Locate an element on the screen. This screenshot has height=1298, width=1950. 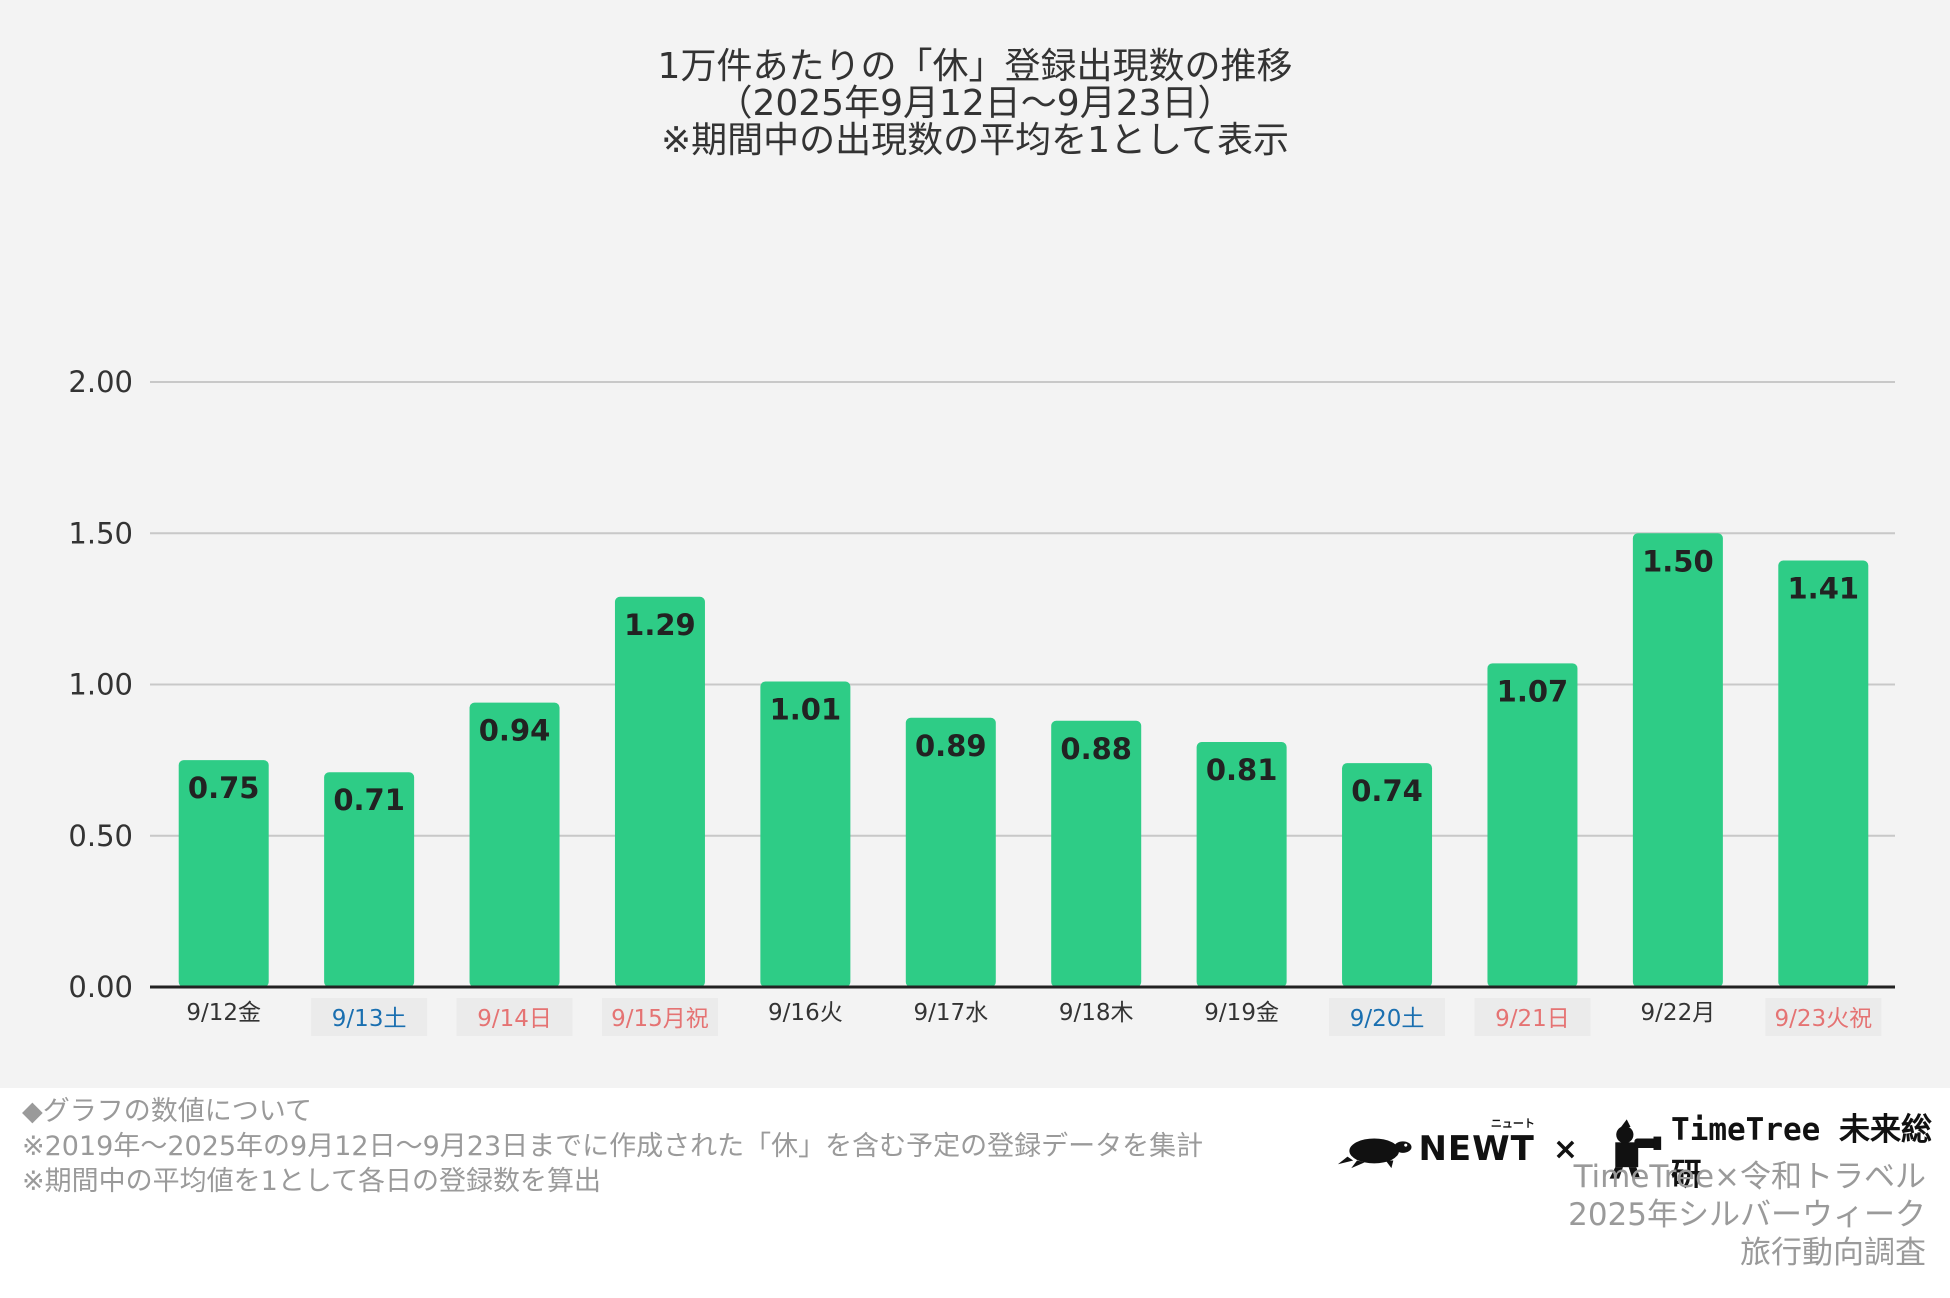
title-line-1: 1万件あたりの「休」登録出現数の推移 is located at coordinates (975, 66).